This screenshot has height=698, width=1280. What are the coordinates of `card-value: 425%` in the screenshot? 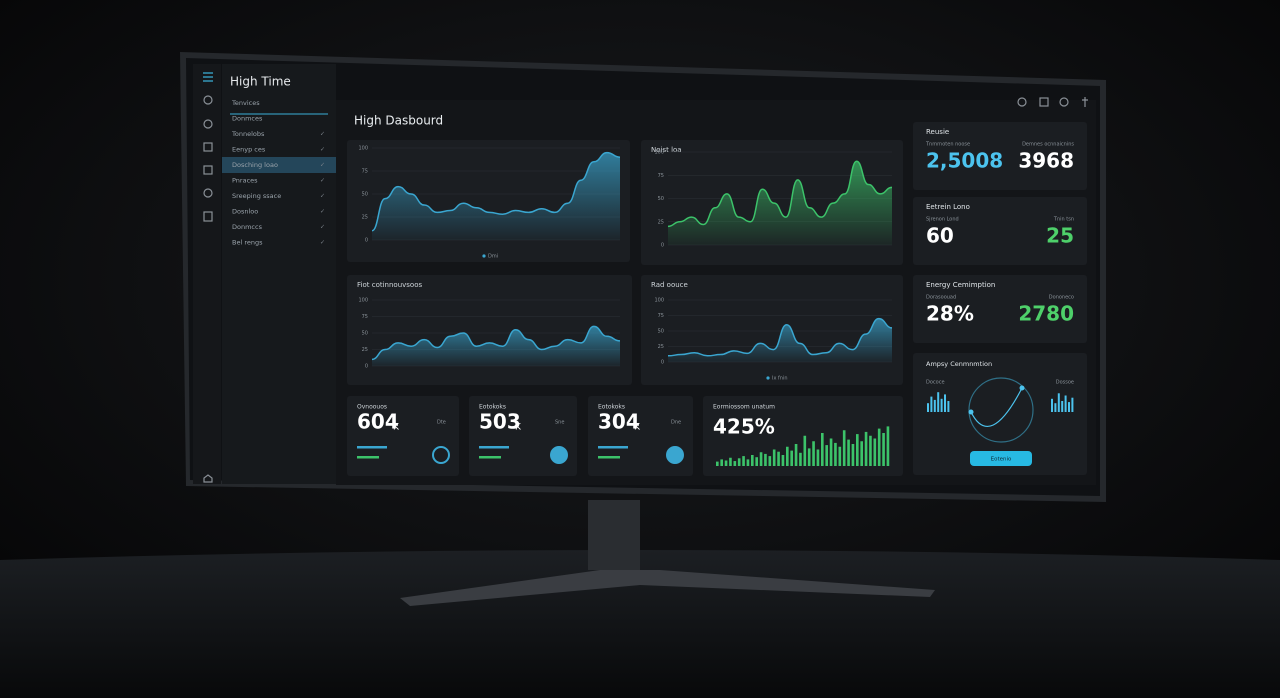 It's located at (744, 427).